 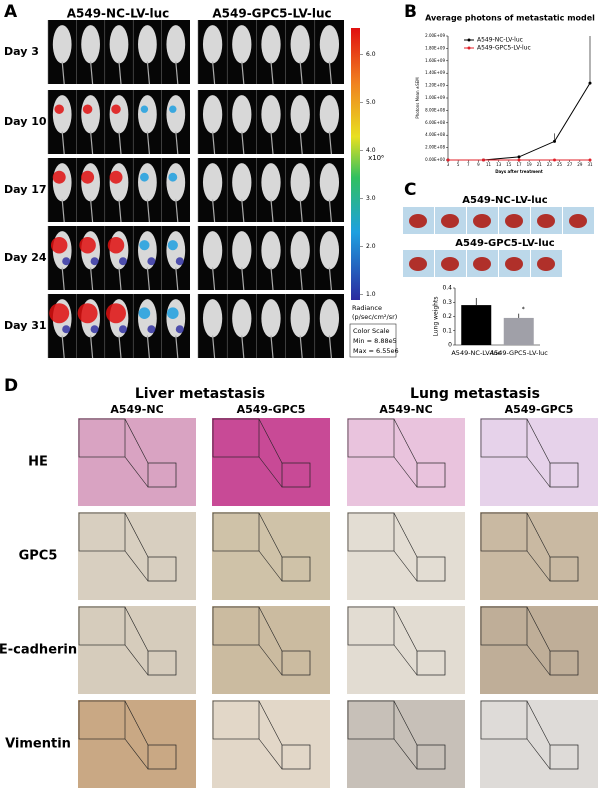 What do you see at coordinates (435, 109) in the screenshot?
I see `y-tick-label: 8.00E+08` at bounding box center [435, 109].